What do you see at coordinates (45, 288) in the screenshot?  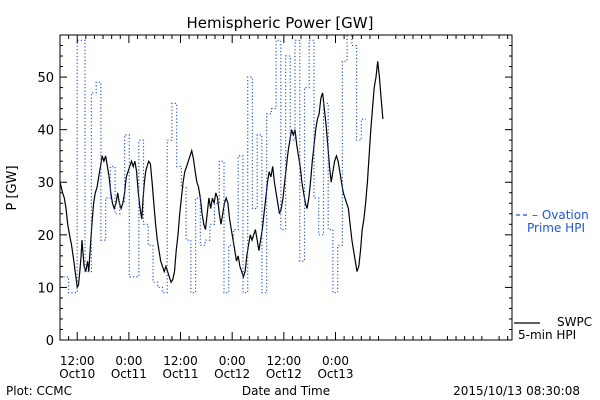 I see `y-tick-label: 10` at bounding box center [45, 288].